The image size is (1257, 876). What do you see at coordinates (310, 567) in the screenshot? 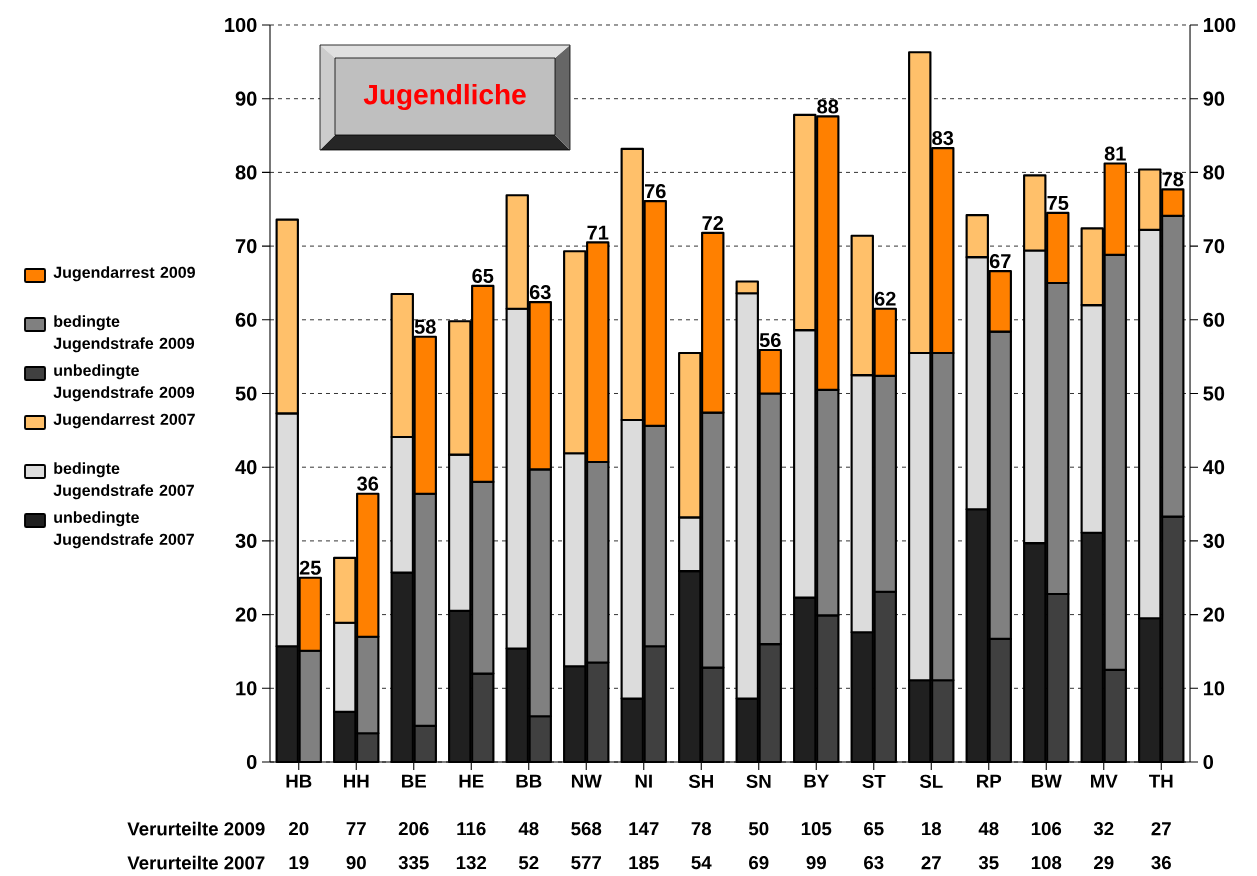
I see `annotation: 25` at bounding box center [310, 567].